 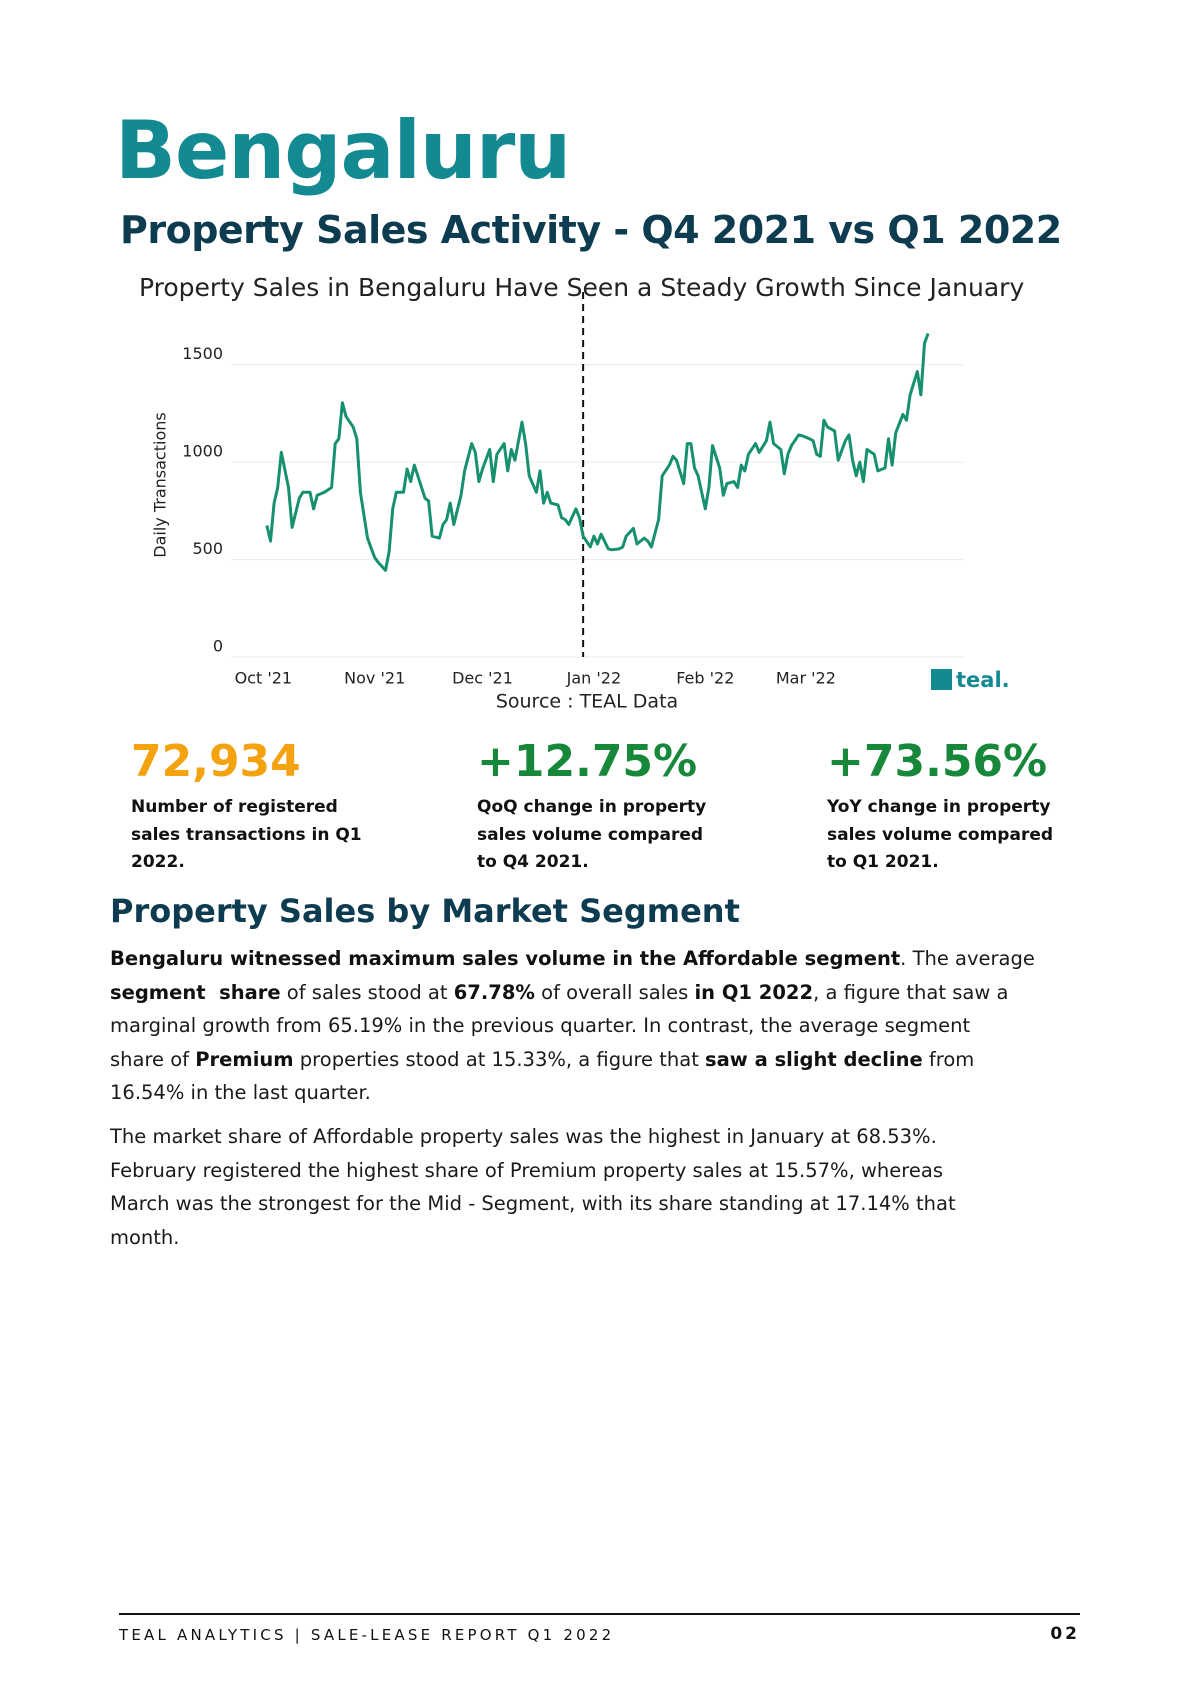 I want to click on bold-text: saw a slight decline, so click(x=814, y=1059).